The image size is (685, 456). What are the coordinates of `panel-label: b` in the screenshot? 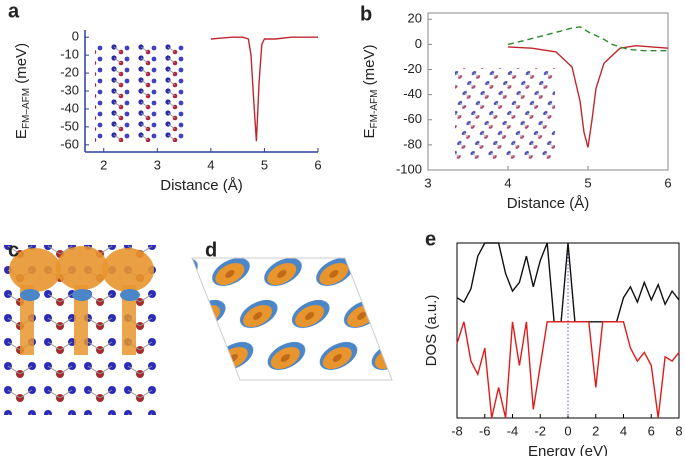 It's located at (366, 14).